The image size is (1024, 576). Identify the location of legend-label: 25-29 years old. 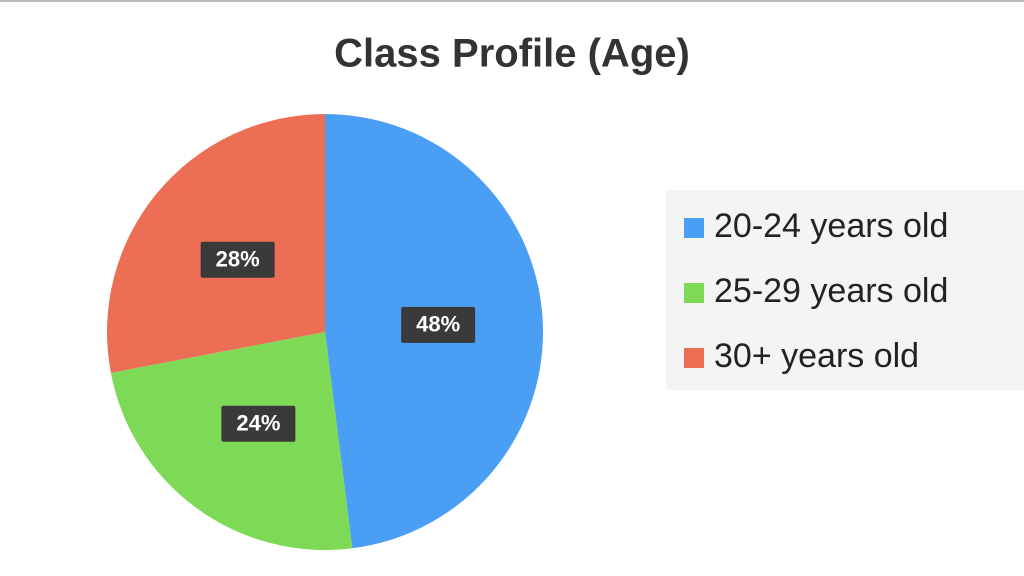
(831, 291).